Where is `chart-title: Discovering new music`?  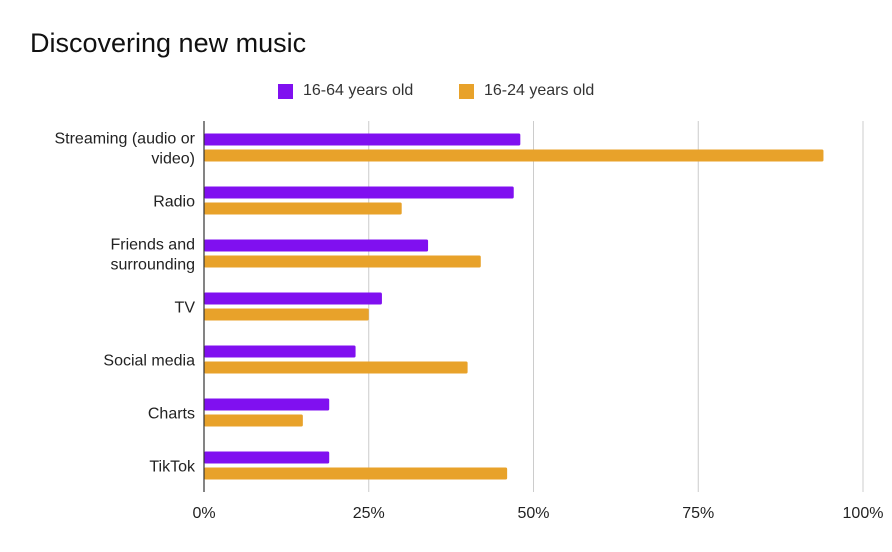 chart-title: Discovering new music is located at coordinates (168, 43).